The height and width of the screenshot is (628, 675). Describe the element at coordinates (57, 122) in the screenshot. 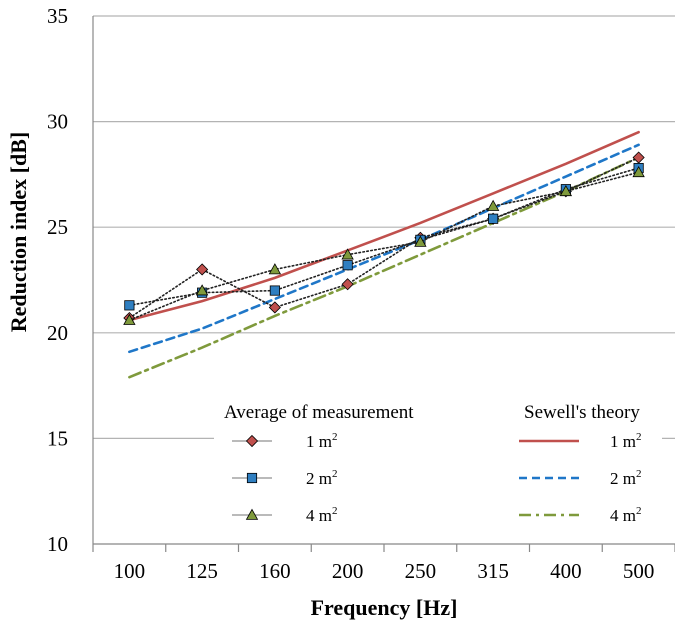

I see `y-tick-label-4: 30` at that location.